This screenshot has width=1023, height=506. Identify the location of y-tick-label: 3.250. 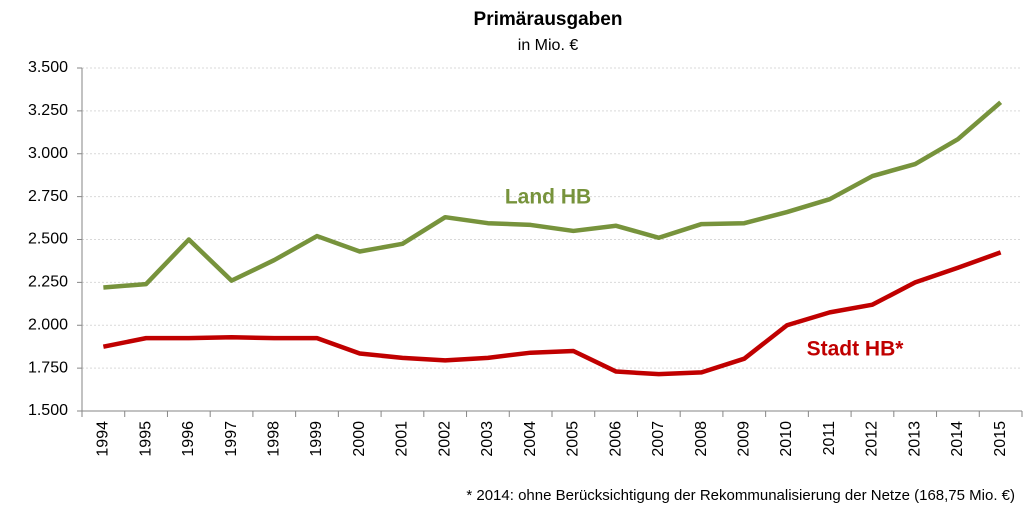
(48, 110).